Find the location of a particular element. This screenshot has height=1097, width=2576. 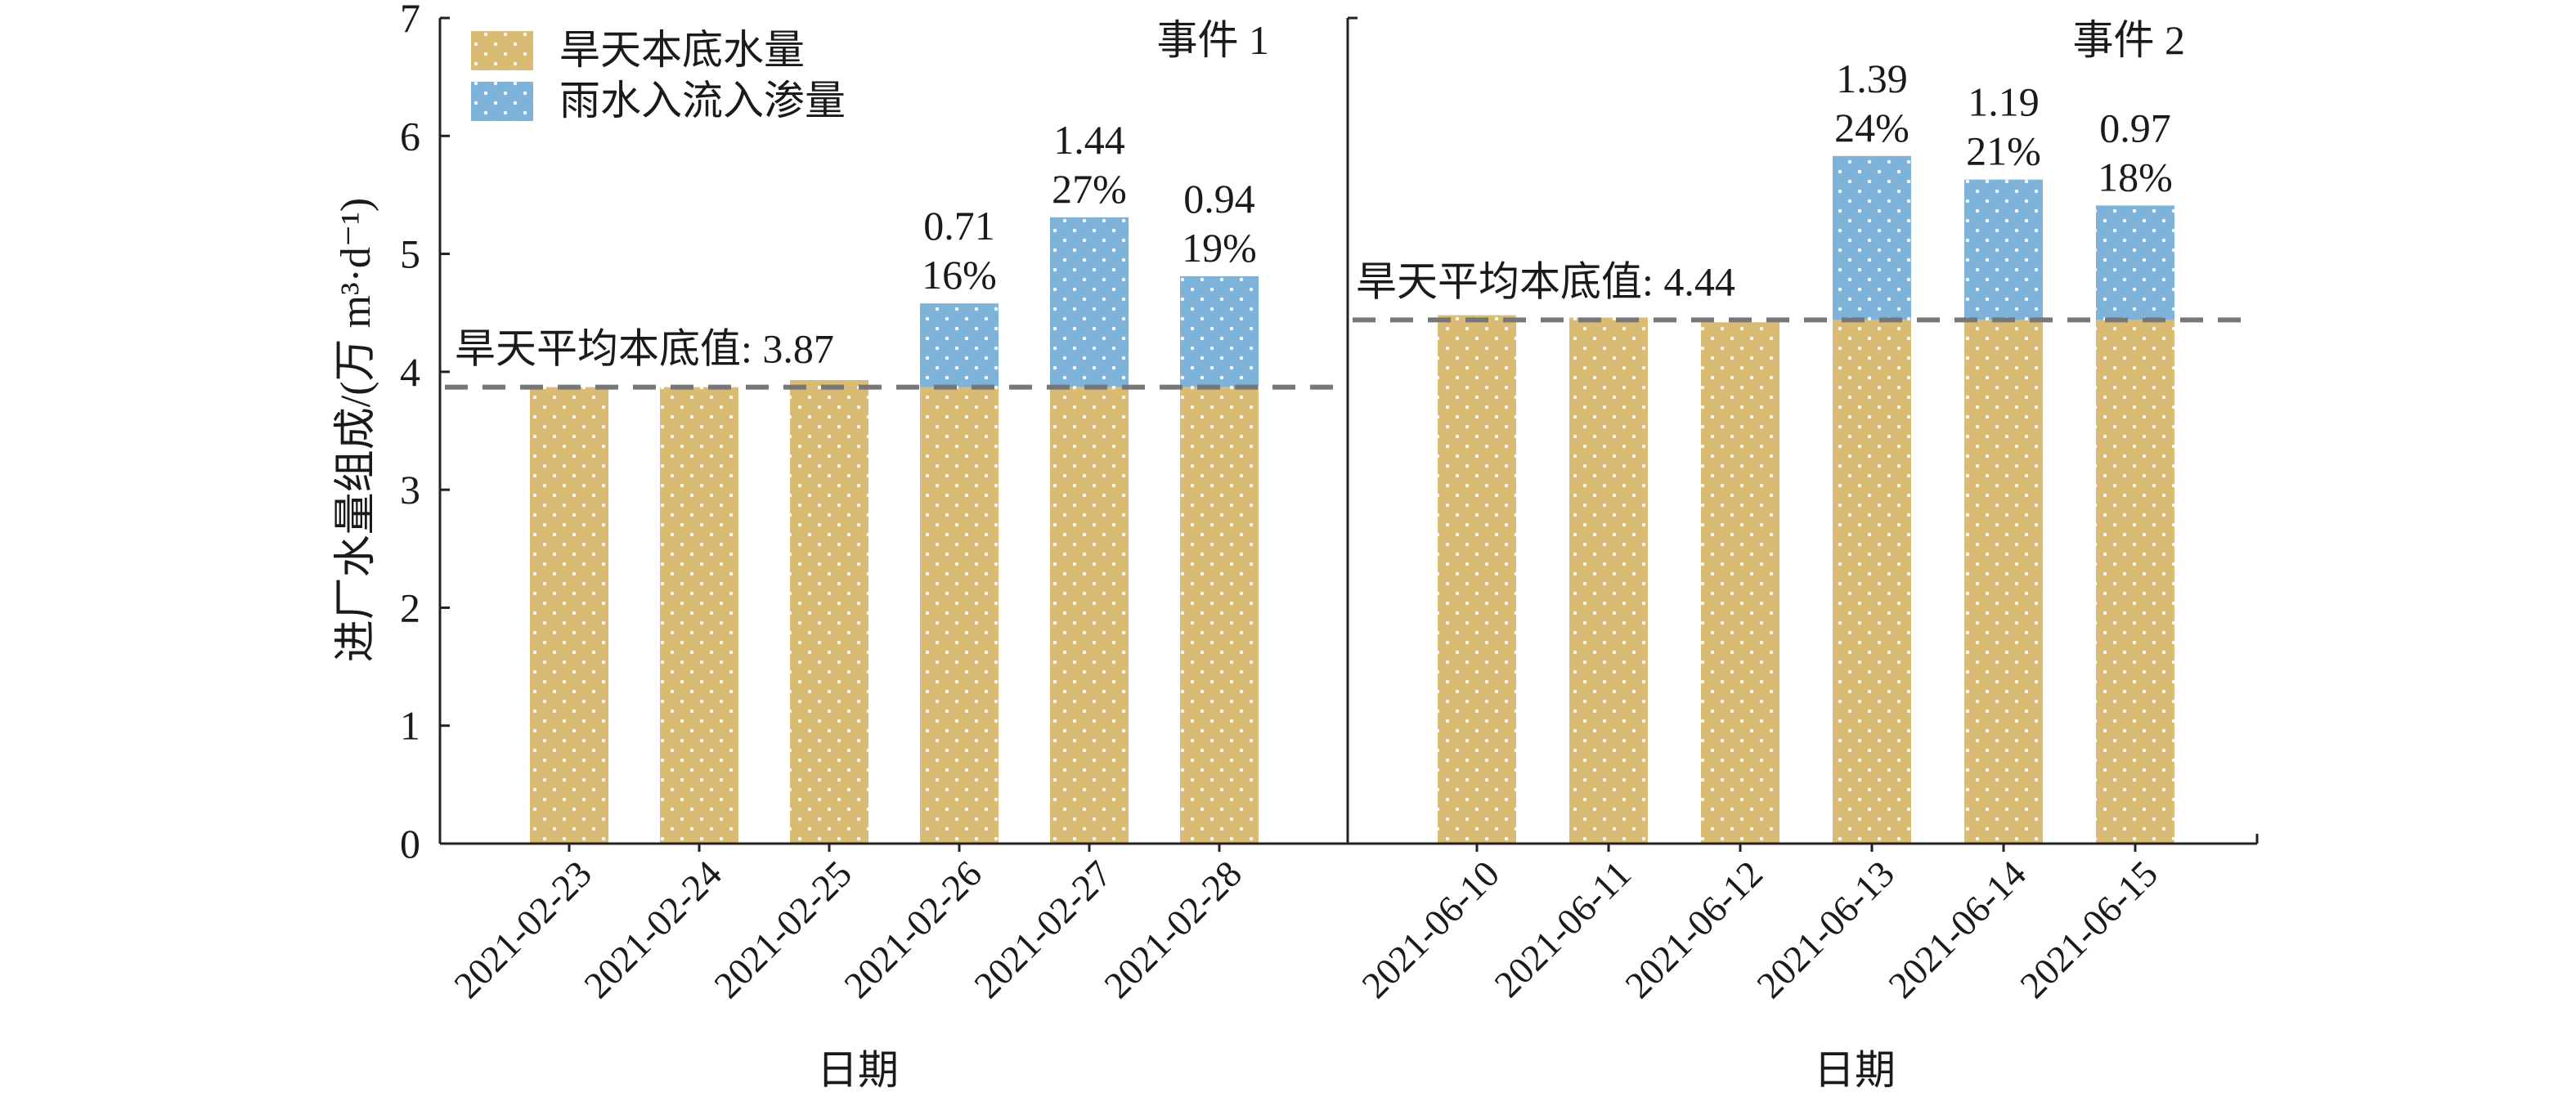

data-label: 1.39 is located at coordinates (1872, 78).